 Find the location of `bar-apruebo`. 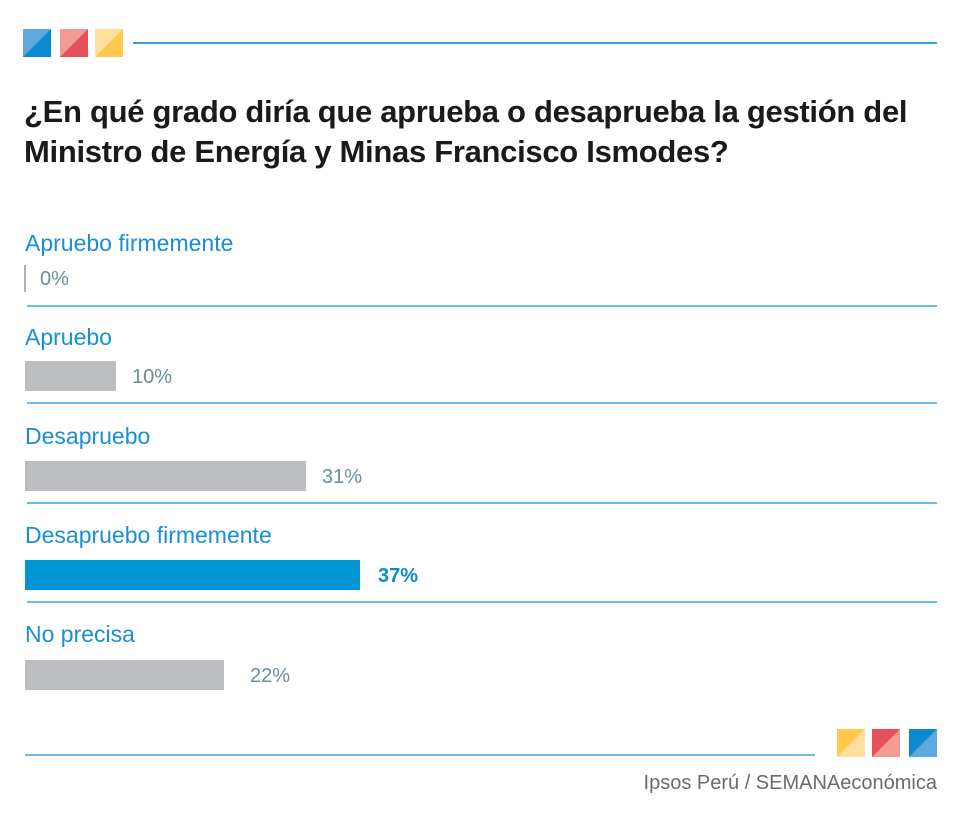

bar-apruebo is located at coordinates (70, 376).